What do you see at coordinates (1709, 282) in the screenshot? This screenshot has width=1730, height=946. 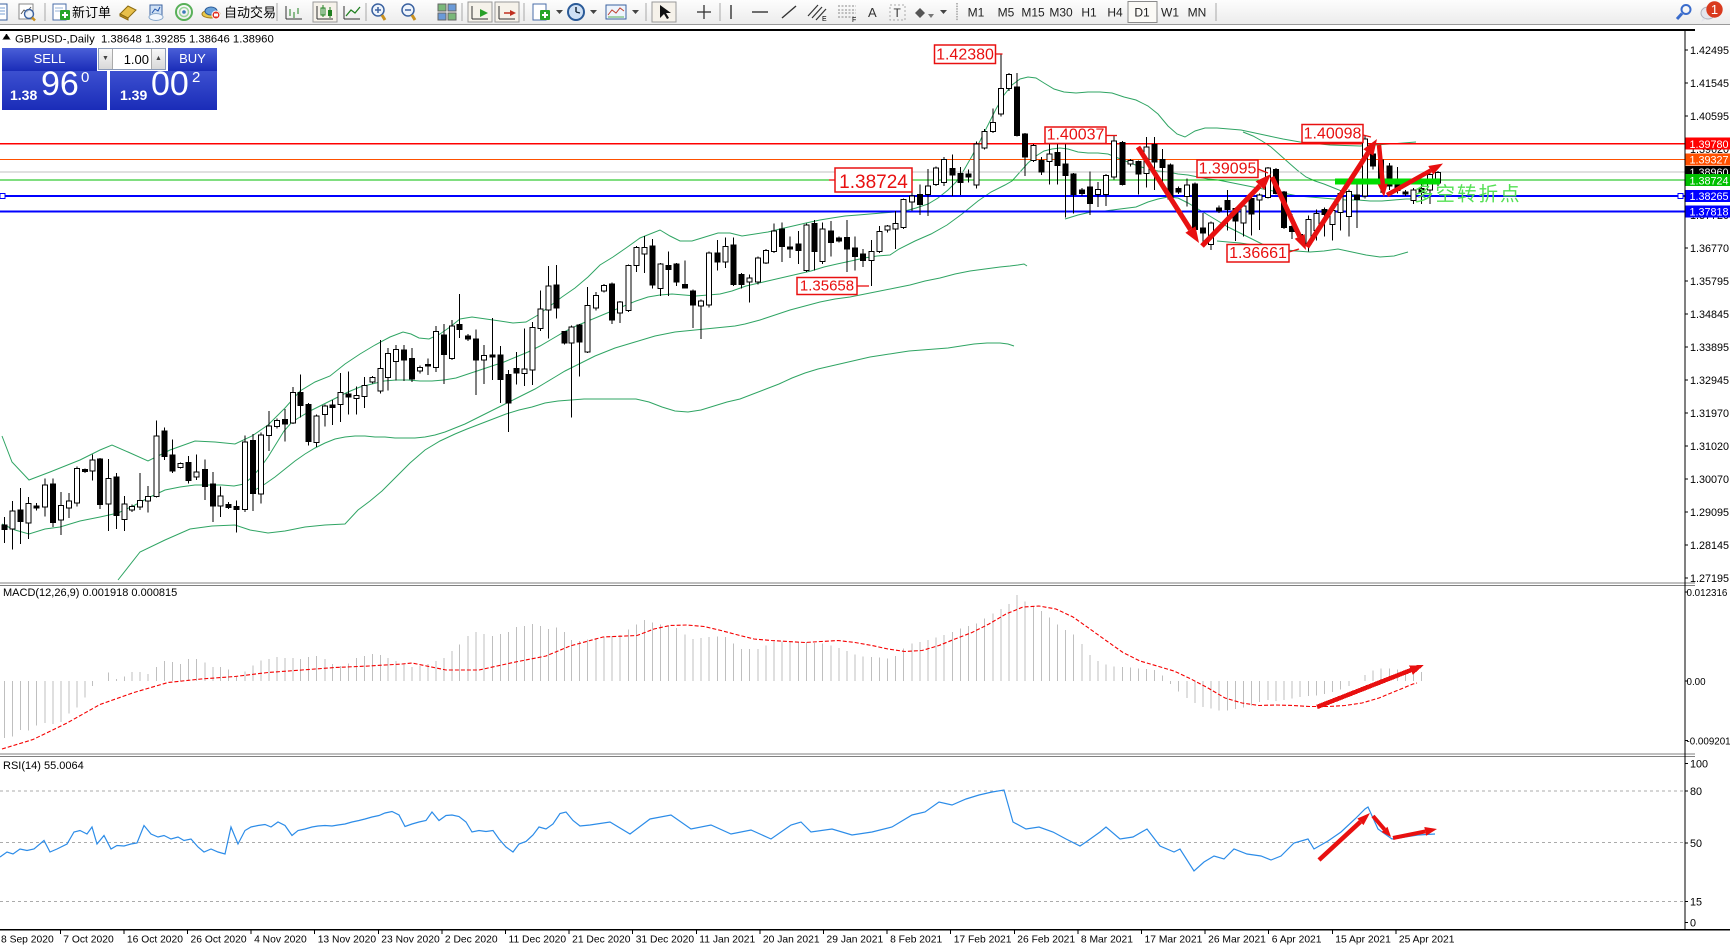 I see `svg-text: 1.35795` at bounding box center [1709, 282].